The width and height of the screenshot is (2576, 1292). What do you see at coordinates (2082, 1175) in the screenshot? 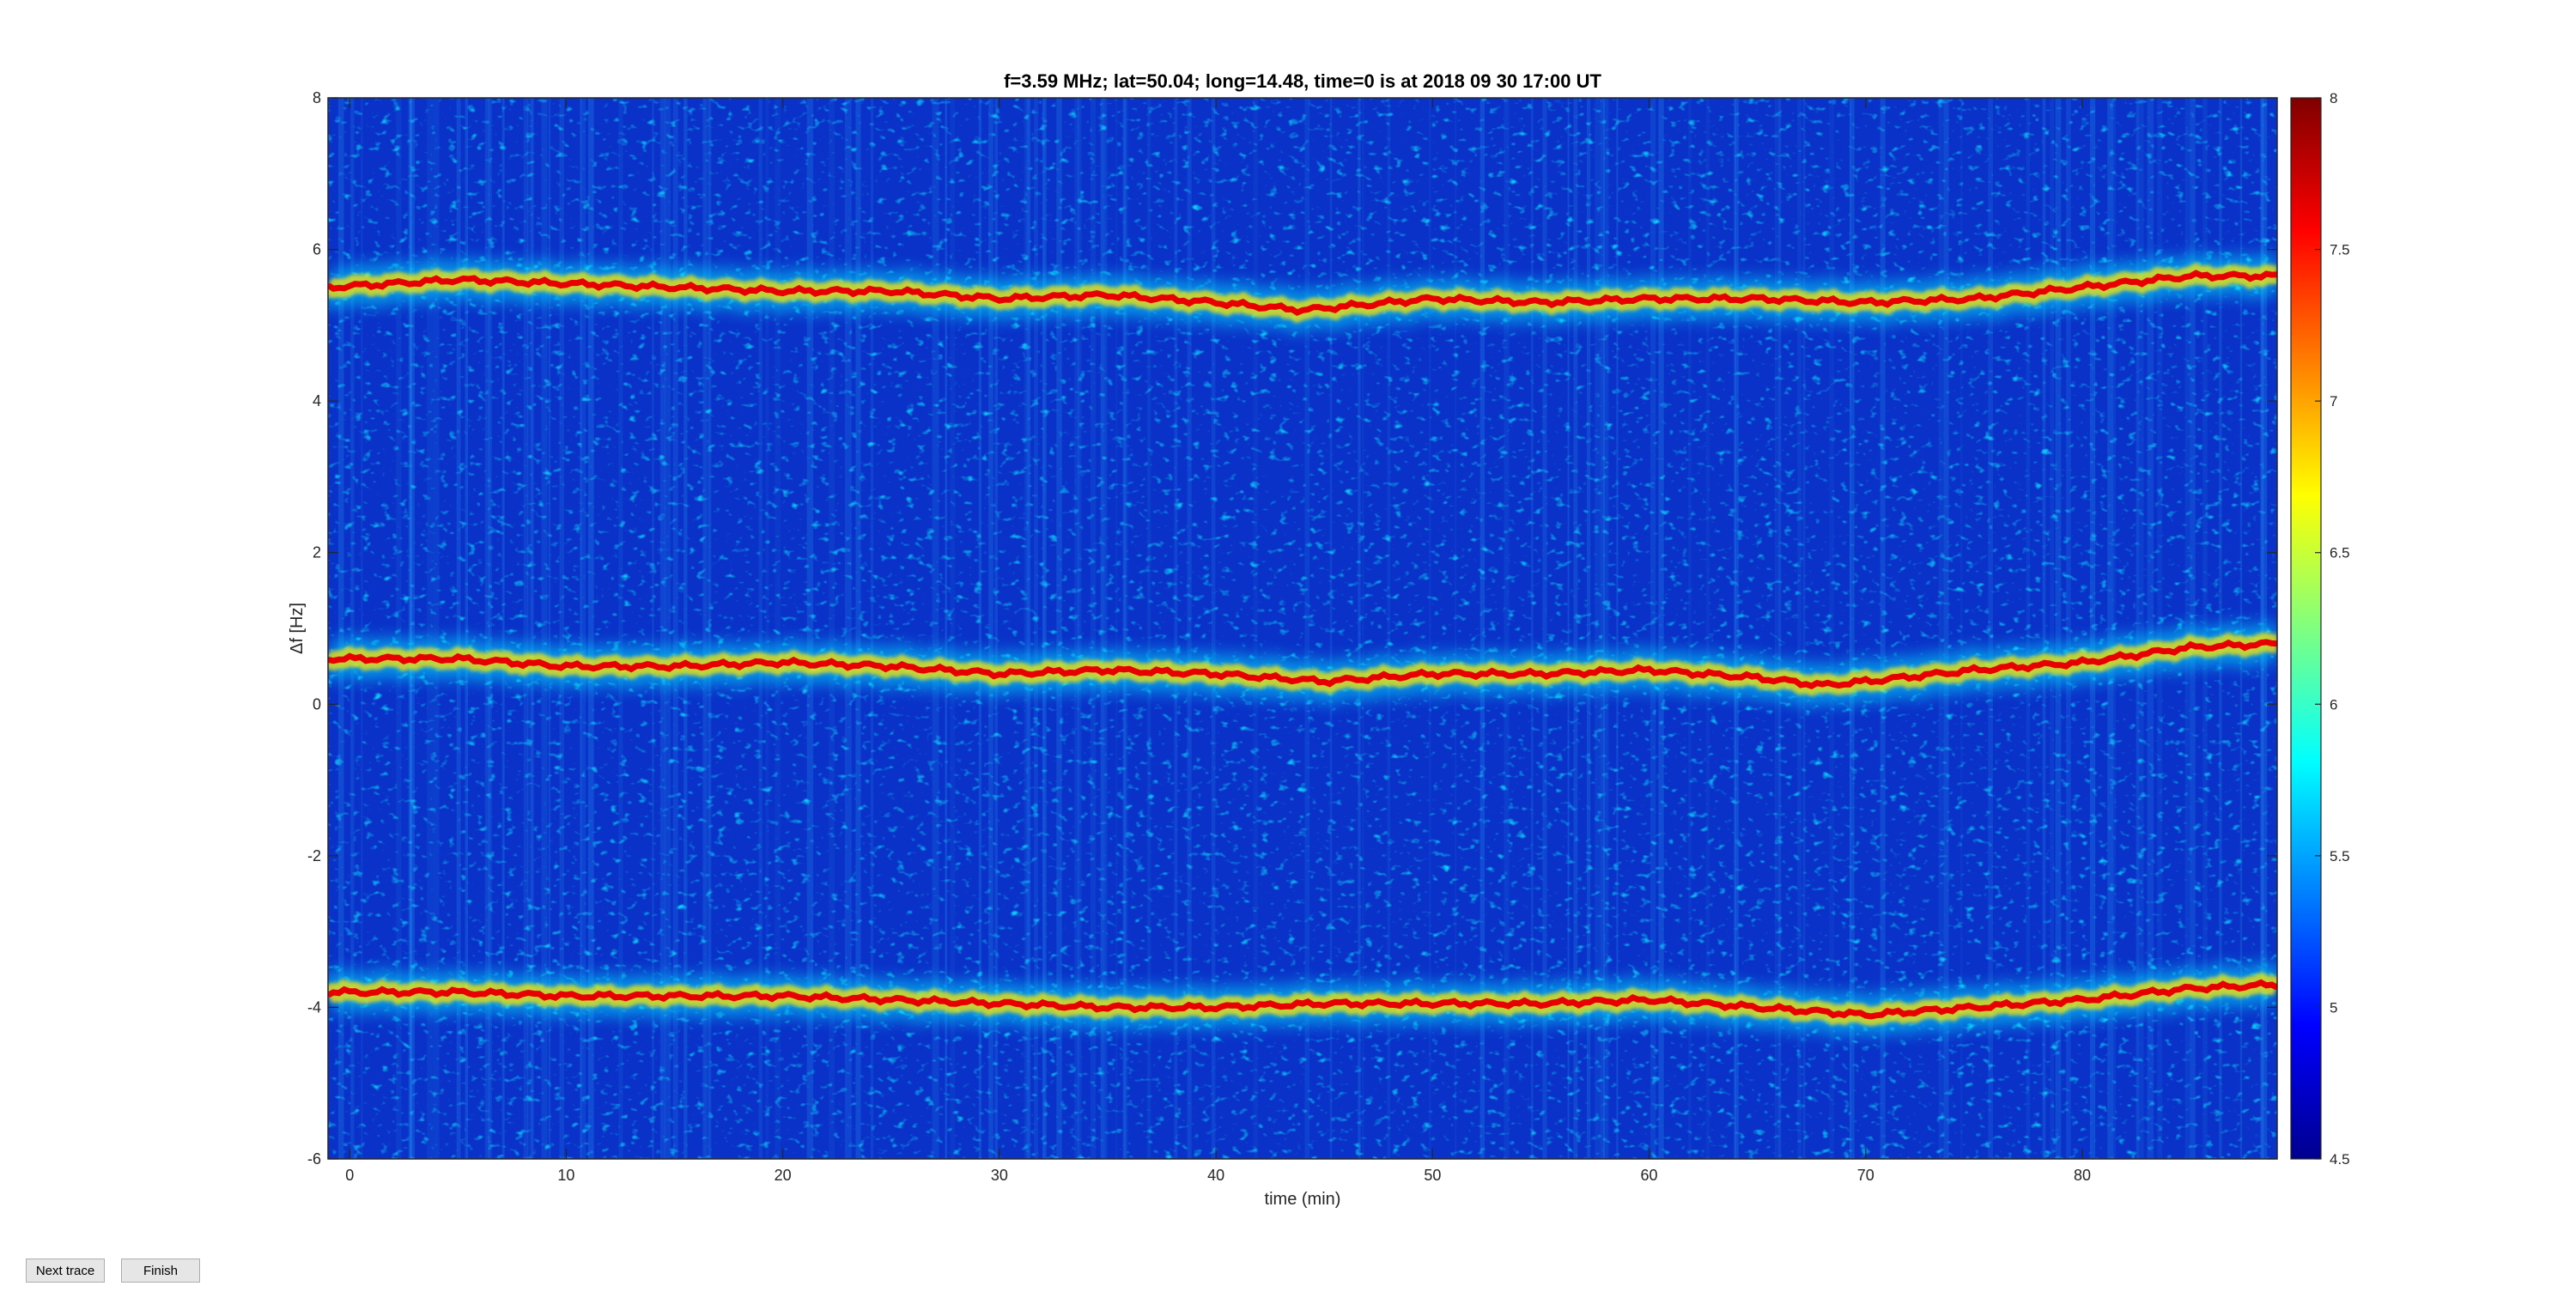
I see `x-tick-label: 80` at bounding box center [2082, 1175].